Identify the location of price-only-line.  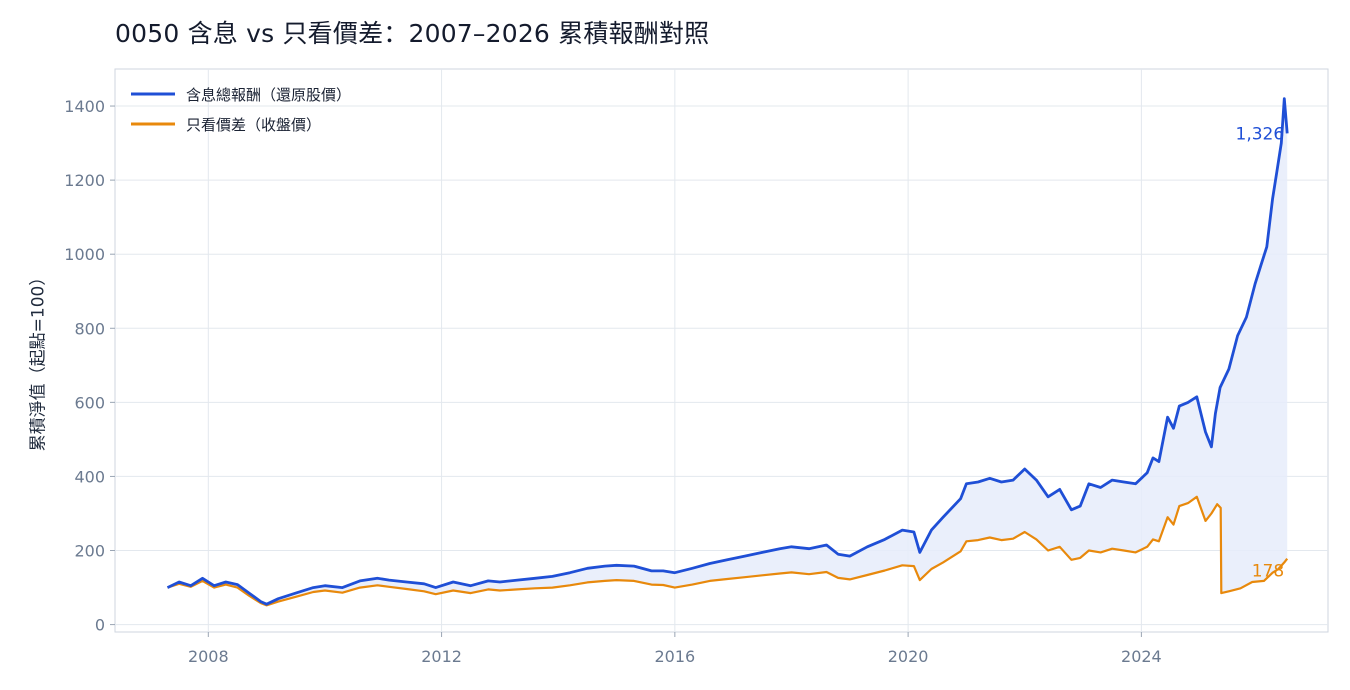
(728, 551).